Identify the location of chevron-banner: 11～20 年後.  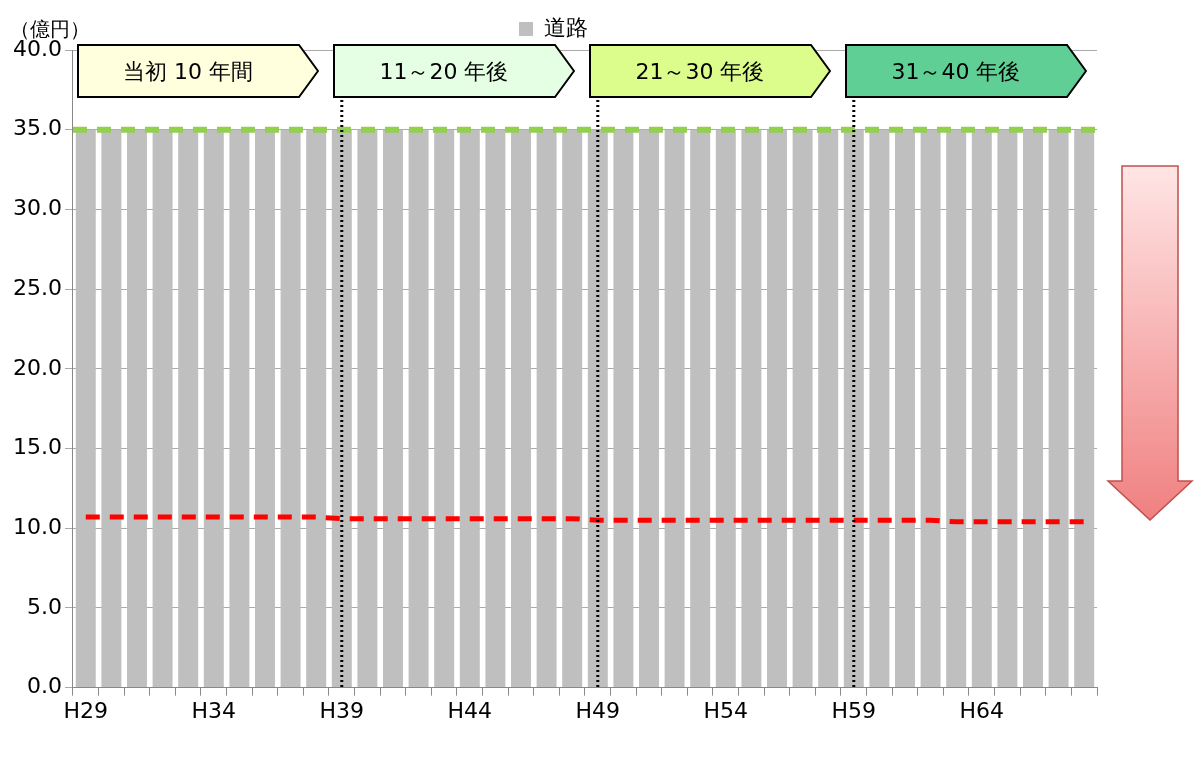
(454, 71).